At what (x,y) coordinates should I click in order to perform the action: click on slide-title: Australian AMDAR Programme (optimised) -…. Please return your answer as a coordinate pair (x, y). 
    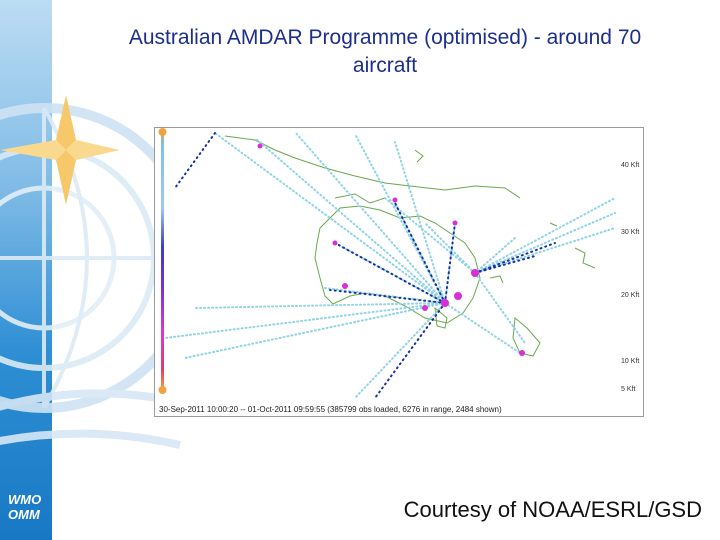
    Looking at the image, I should click on (385, 52).